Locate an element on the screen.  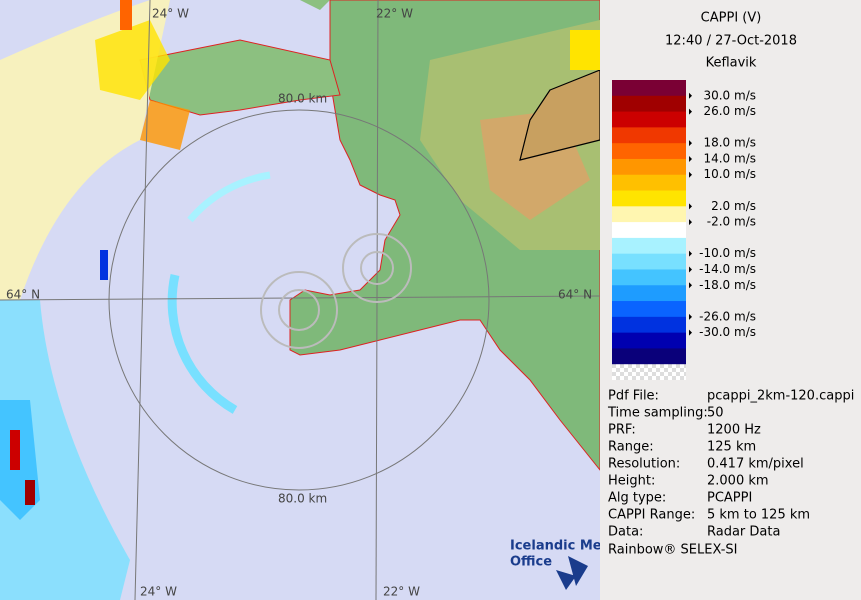
title: CAPPI (V) is located at coordinates (731, 18).